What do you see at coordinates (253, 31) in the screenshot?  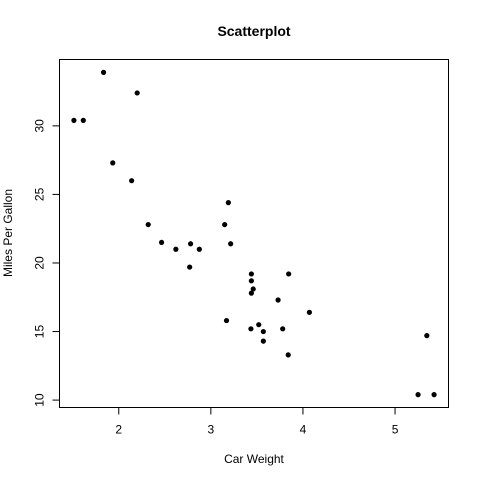 I see `chart-title: Scatterplot` at bounding box center [253, 31].